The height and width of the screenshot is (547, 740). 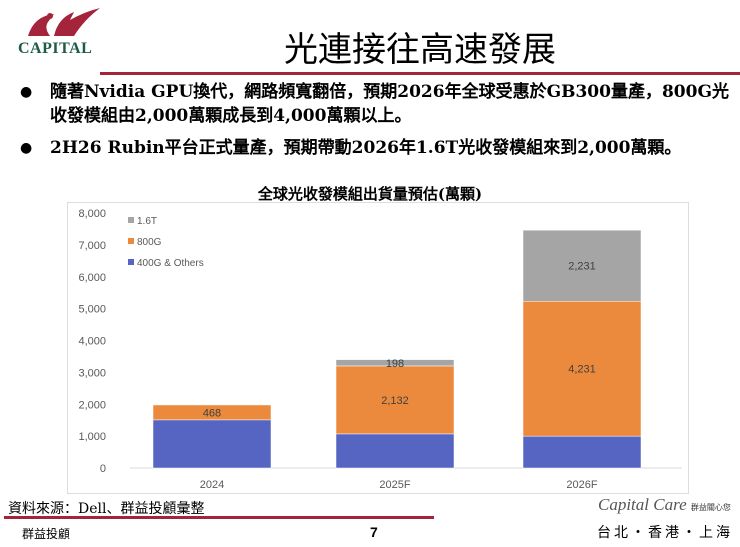 I want to click on legend-label: 400G & Others, so click(x=170, y=263).